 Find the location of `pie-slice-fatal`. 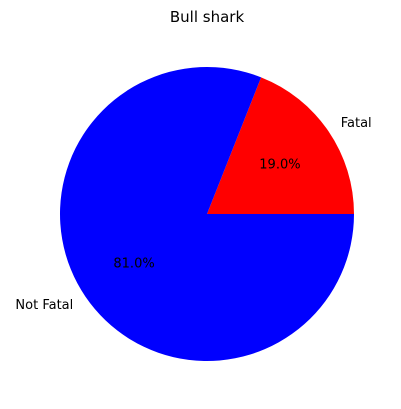

pie-slice-fatal is located at coordinates (280, 146).